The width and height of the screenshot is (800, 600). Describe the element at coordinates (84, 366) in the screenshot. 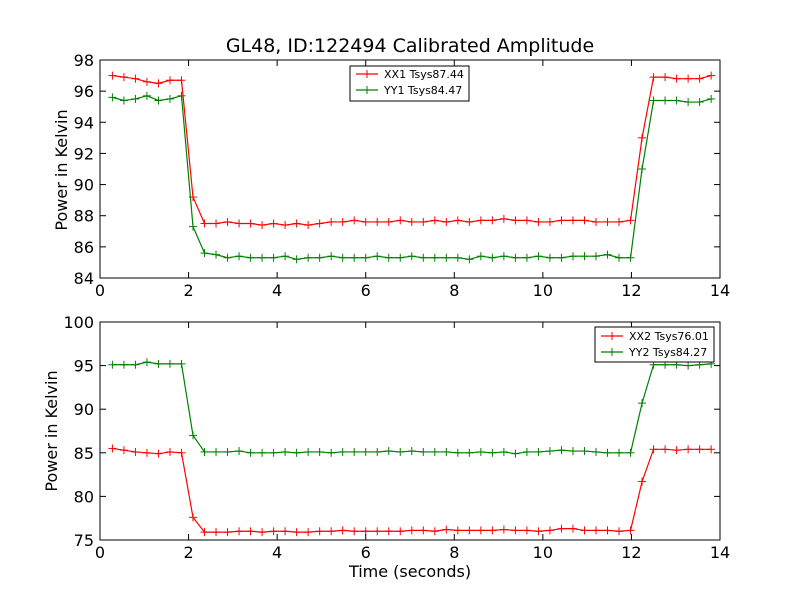

I see `bottom-chart-y-tick-label-4: 95` at that location.